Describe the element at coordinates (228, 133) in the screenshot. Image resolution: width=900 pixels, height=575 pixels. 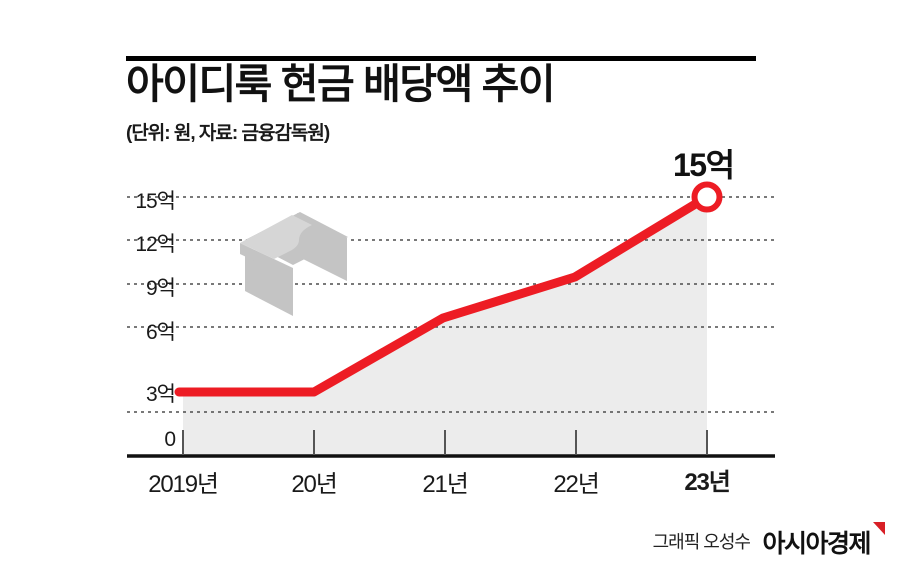
I see `chart-subtitle: (단위: 원, 자료: 금융감독원)` at that location.